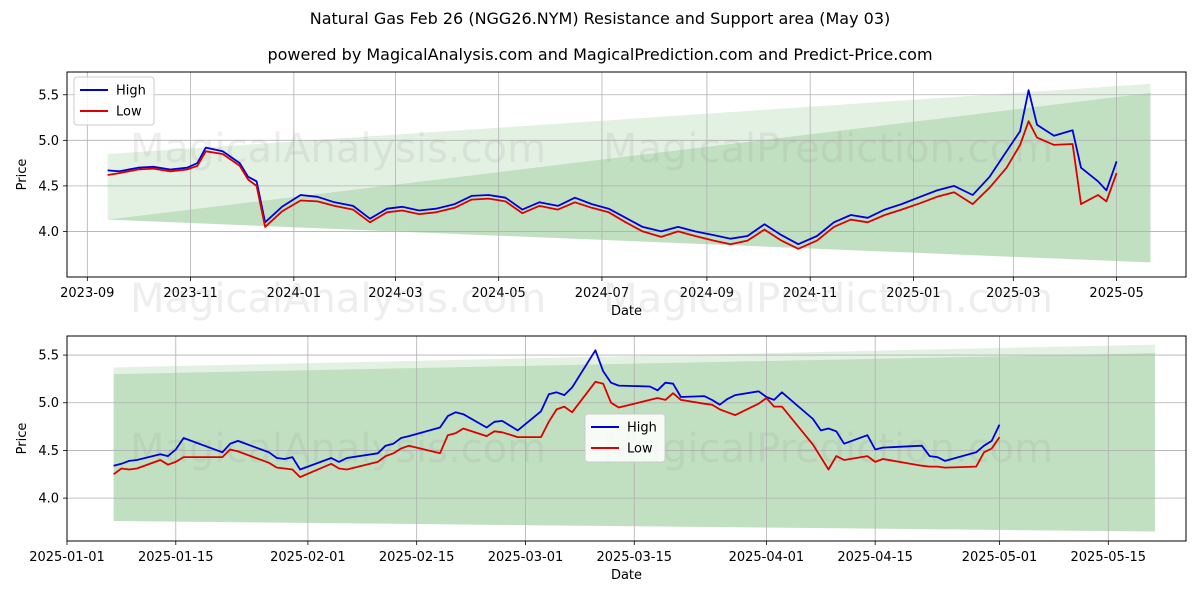  I want to click on x-tick-label: 2025-04-01, so click(767, 557).